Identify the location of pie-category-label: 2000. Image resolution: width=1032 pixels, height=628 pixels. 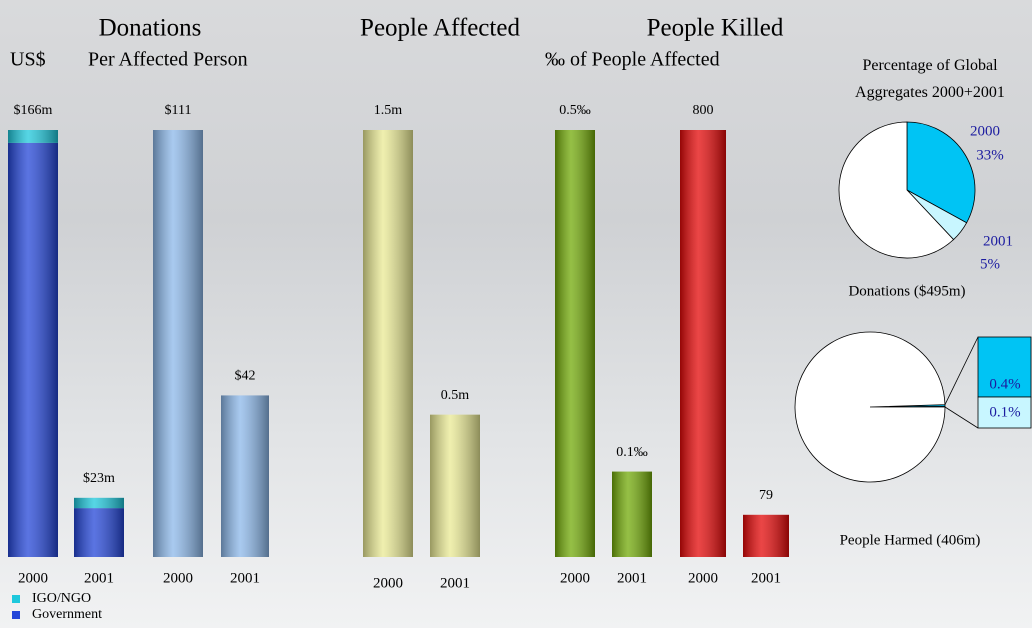
(985, 131).